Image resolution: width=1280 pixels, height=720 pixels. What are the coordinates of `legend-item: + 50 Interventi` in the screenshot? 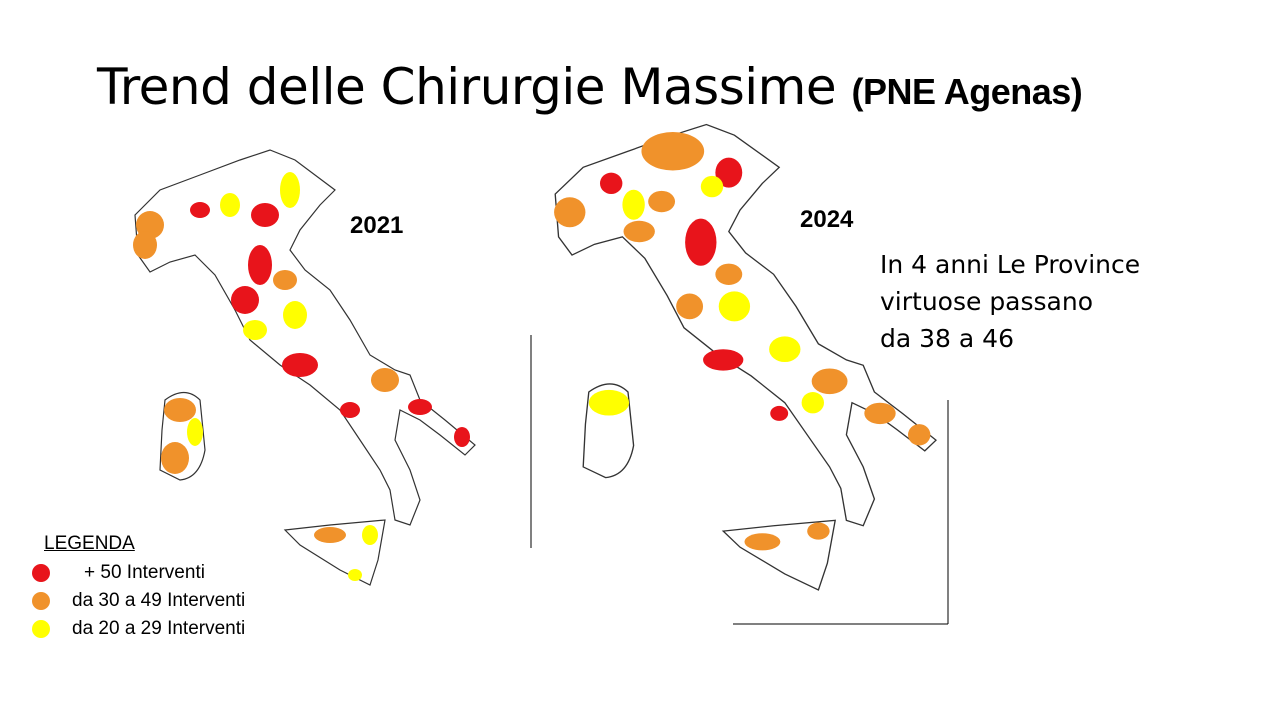 It's located at (137, 573).